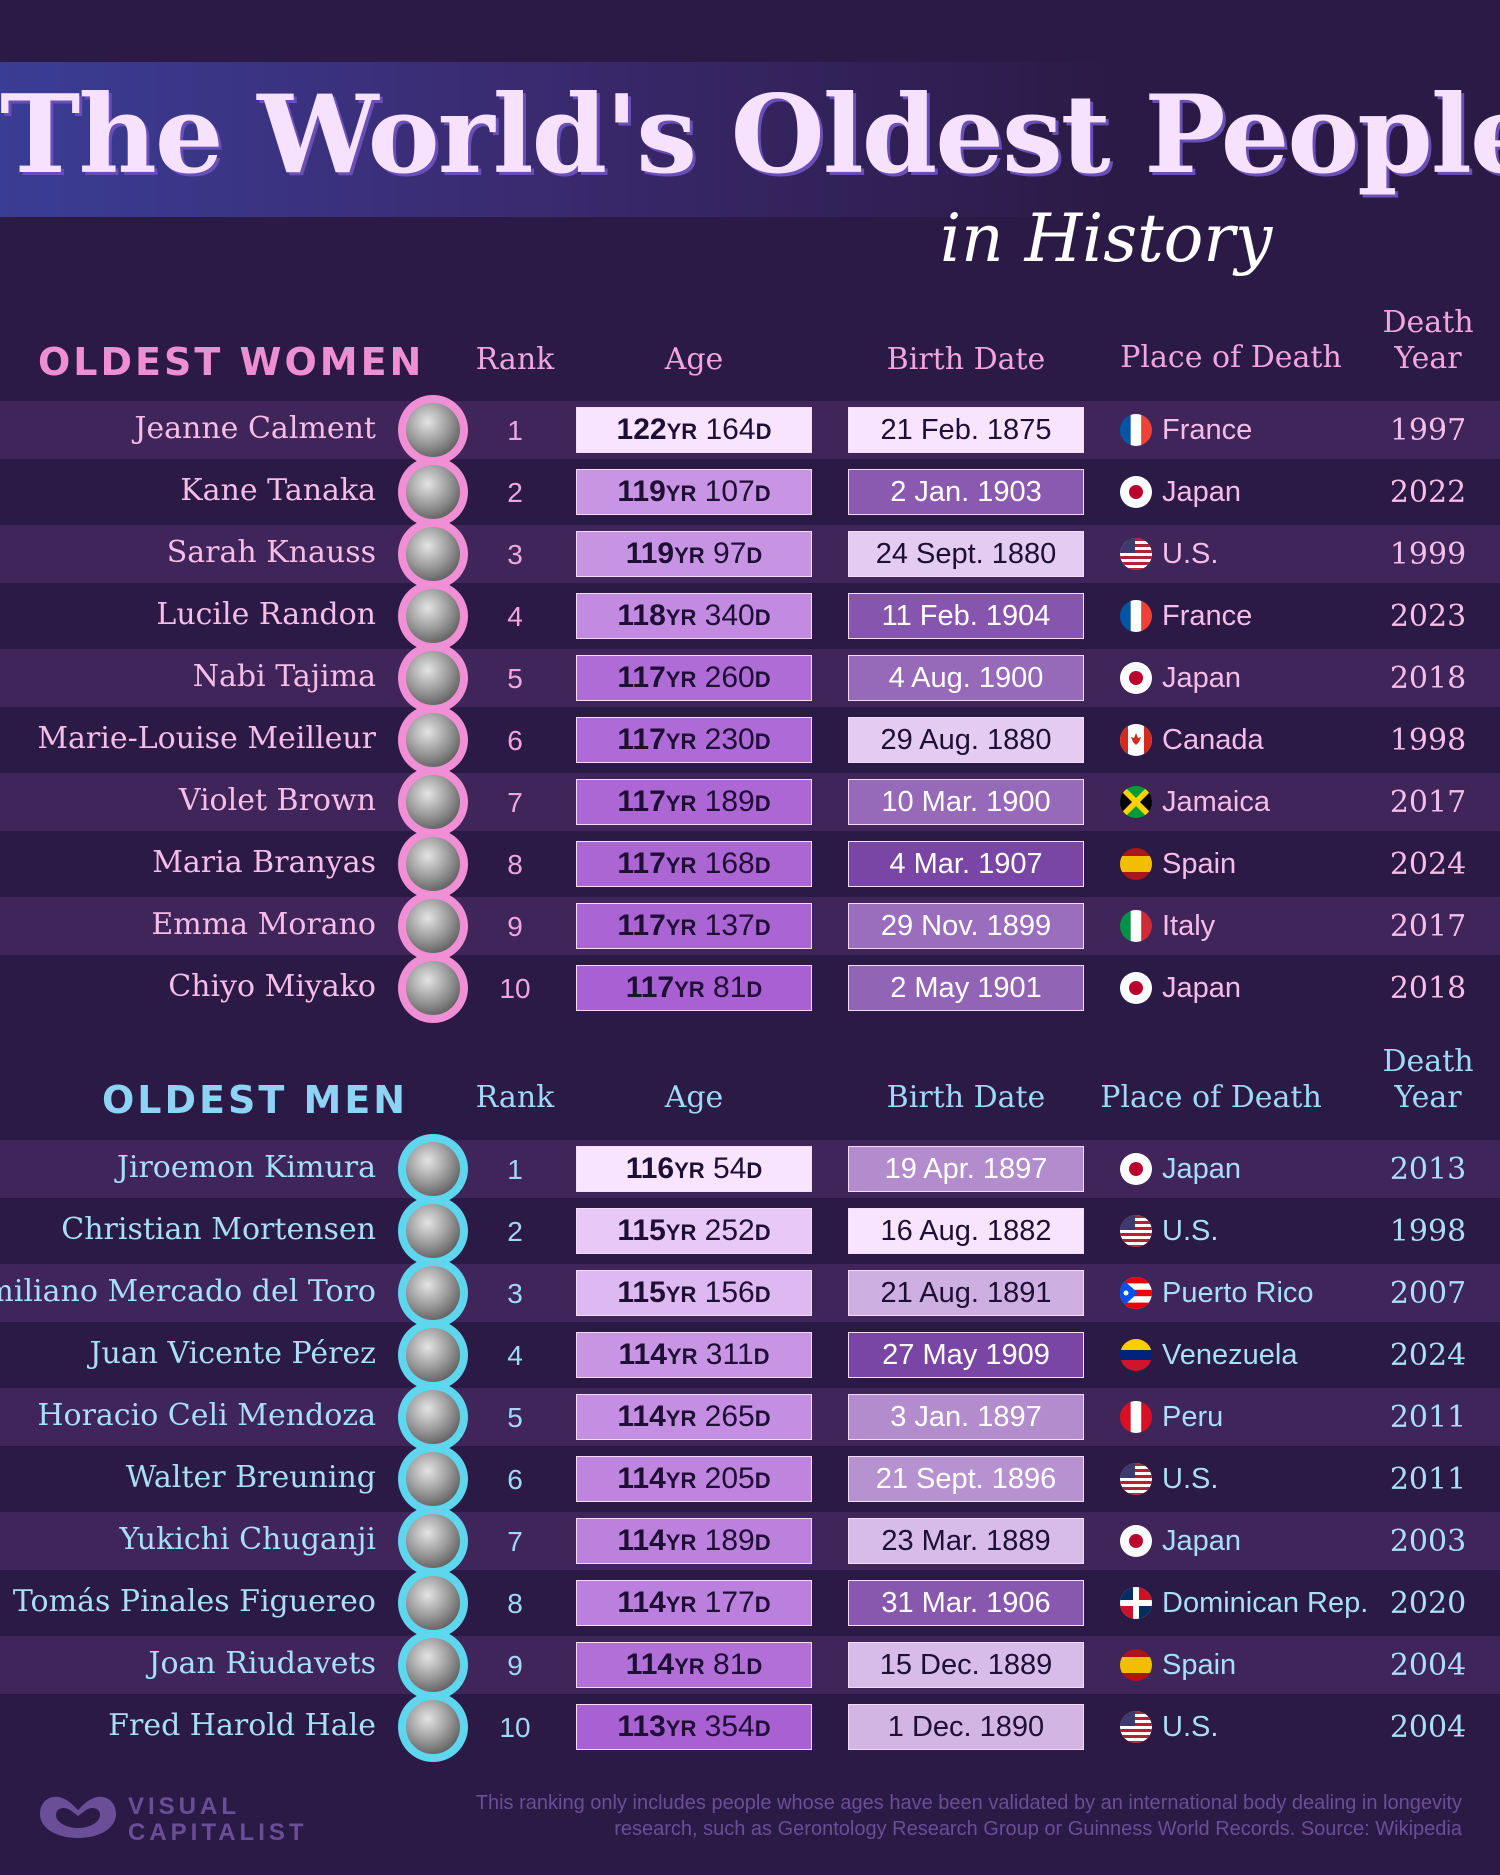  What do you see at coordinates (730, 429) in the screenshot?
I see `age-days: 164` at bounding box center [730, 429].